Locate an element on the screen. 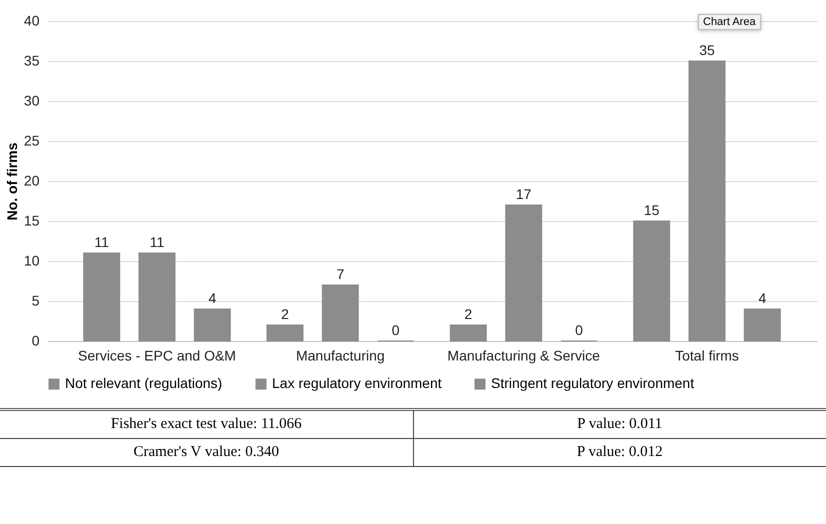 This screenshot has height=524, width=826. y-axis-title: No. of firms is located at coordinates (12, 181).